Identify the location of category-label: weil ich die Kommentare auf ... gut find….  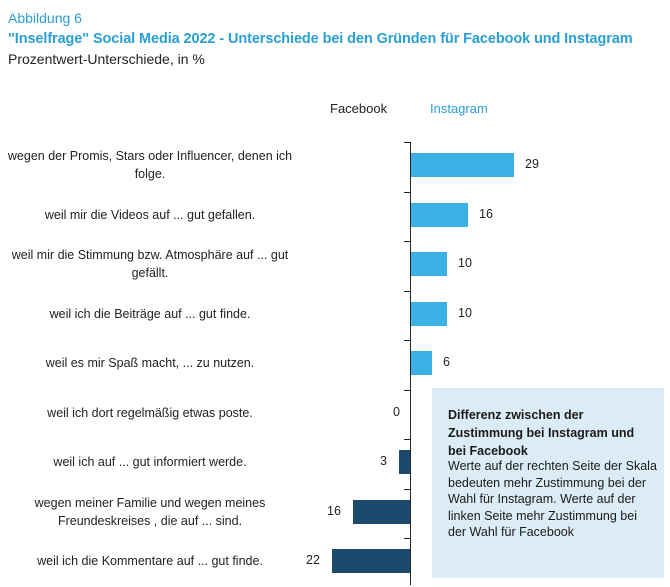
(150, 561).